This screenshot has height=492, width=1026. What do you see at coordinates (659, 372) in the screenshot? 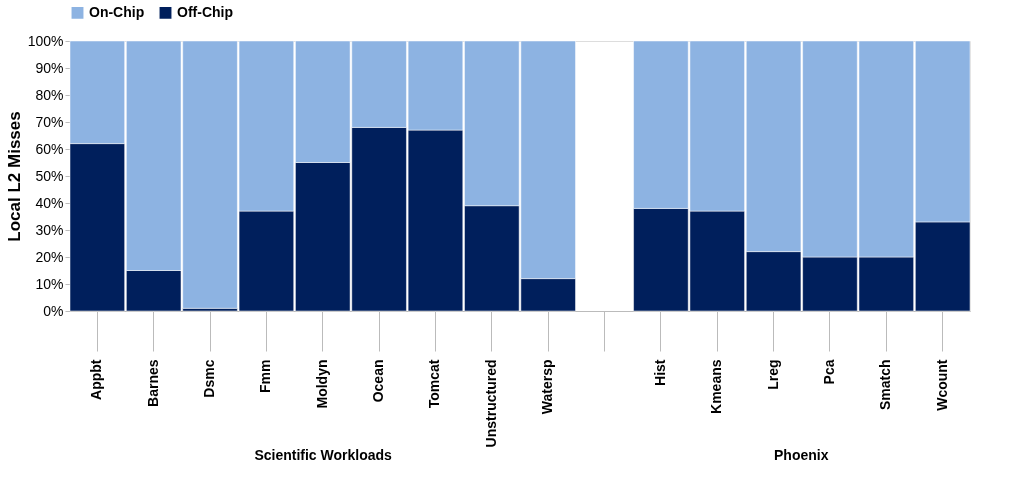
I see `x-tick-label: Hist` at bounding box center [659, 372].